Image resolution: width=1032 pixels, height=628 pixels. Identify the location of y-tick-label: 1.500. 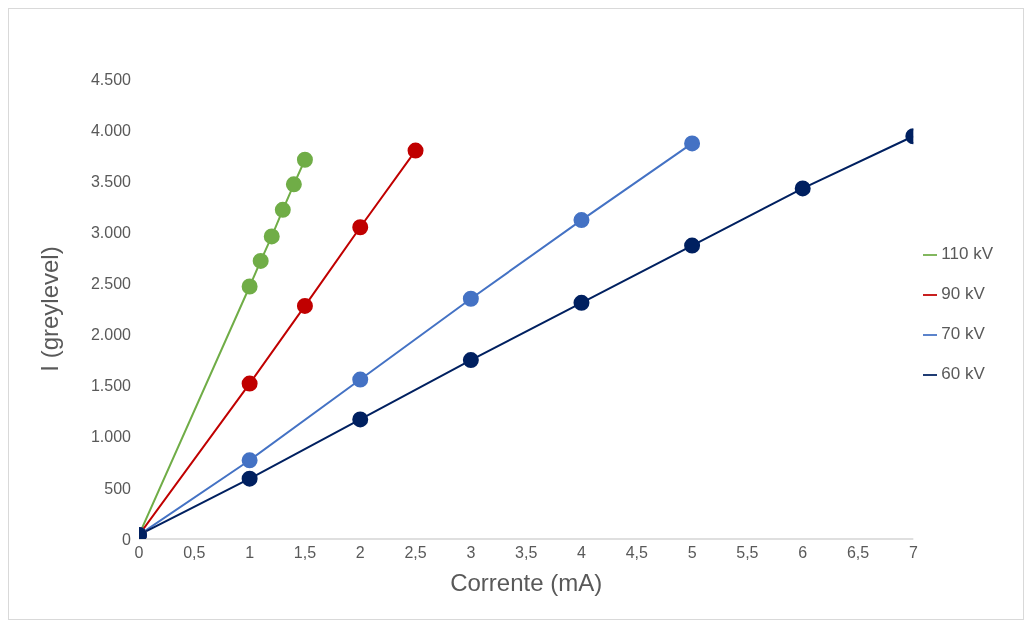
(111, 386).